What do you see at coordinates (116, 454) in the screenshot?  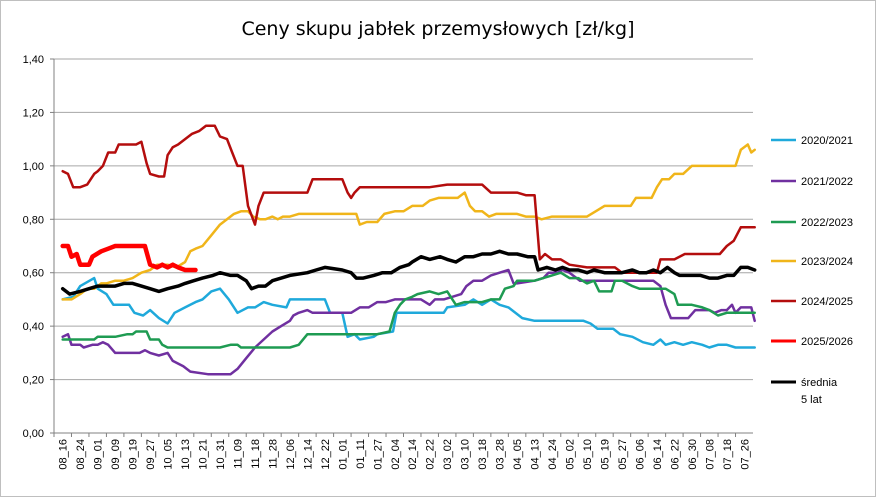 I see `x-tick-label: 09_09` at bounding box center [116, 454].